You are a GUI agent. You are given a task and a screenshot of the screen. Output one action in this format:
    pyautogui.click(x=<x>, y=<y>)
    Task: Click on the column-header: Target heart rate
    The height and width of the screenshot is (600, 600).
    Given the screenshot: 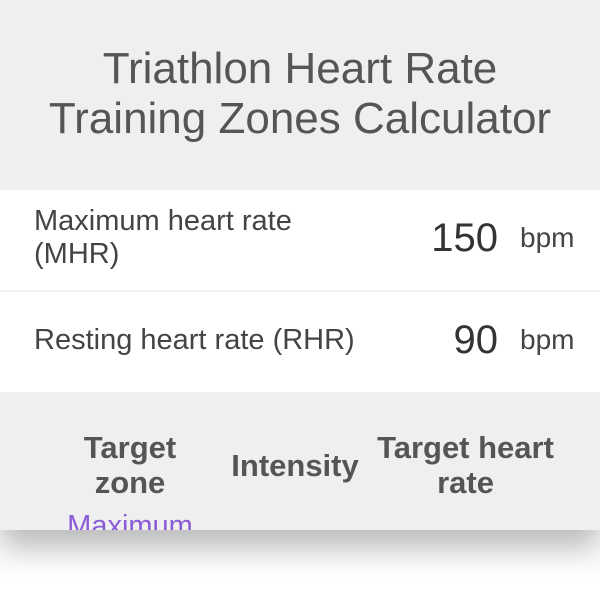 What is the action you would take?
    pyautogui.click(x=465, y=465)
    